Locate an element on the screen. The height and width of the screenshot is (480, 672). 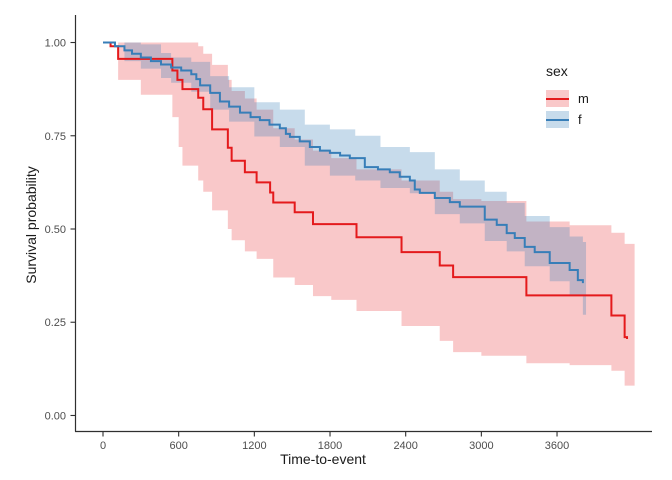
legend-key-f-icon is located at coordinates (557, 119).